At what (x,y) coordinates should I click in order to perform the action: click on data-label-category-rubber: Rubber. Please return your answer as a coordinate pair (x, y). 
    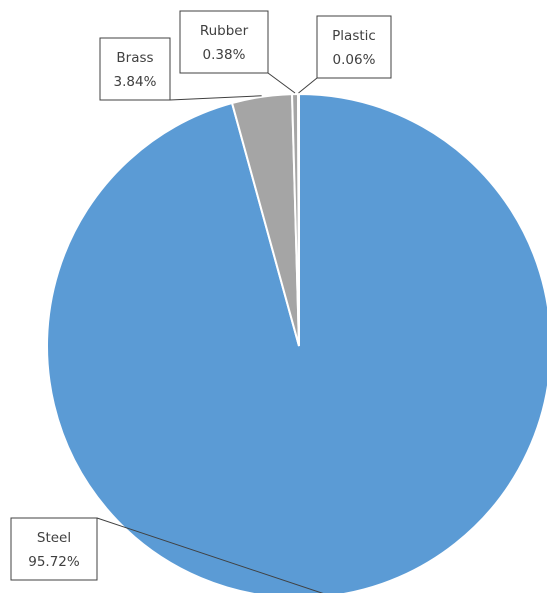
    Looking at the image, I should click on (224, 31).